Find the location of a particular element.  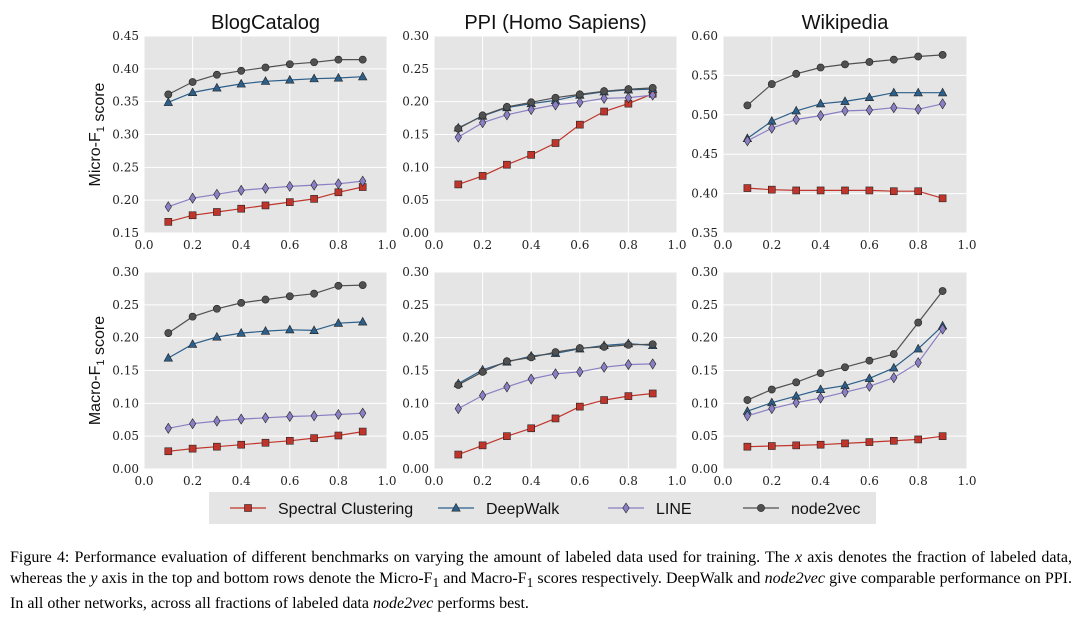

y-tick-label: 0.00 is located at coordinates (415, 233).